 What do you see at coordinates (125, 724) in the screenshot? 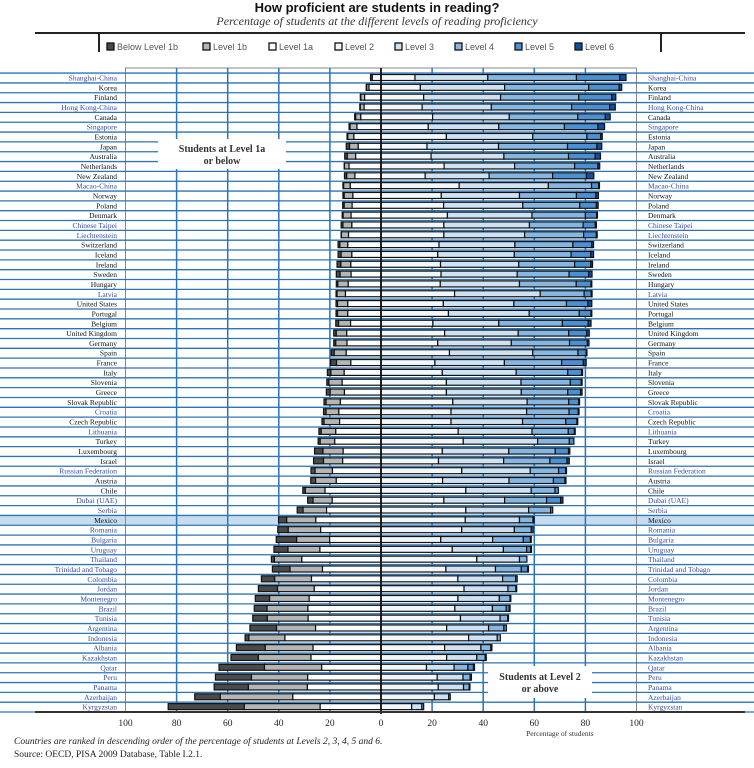
I see `x-tick-label: 100` at bounding box center [125, 724].